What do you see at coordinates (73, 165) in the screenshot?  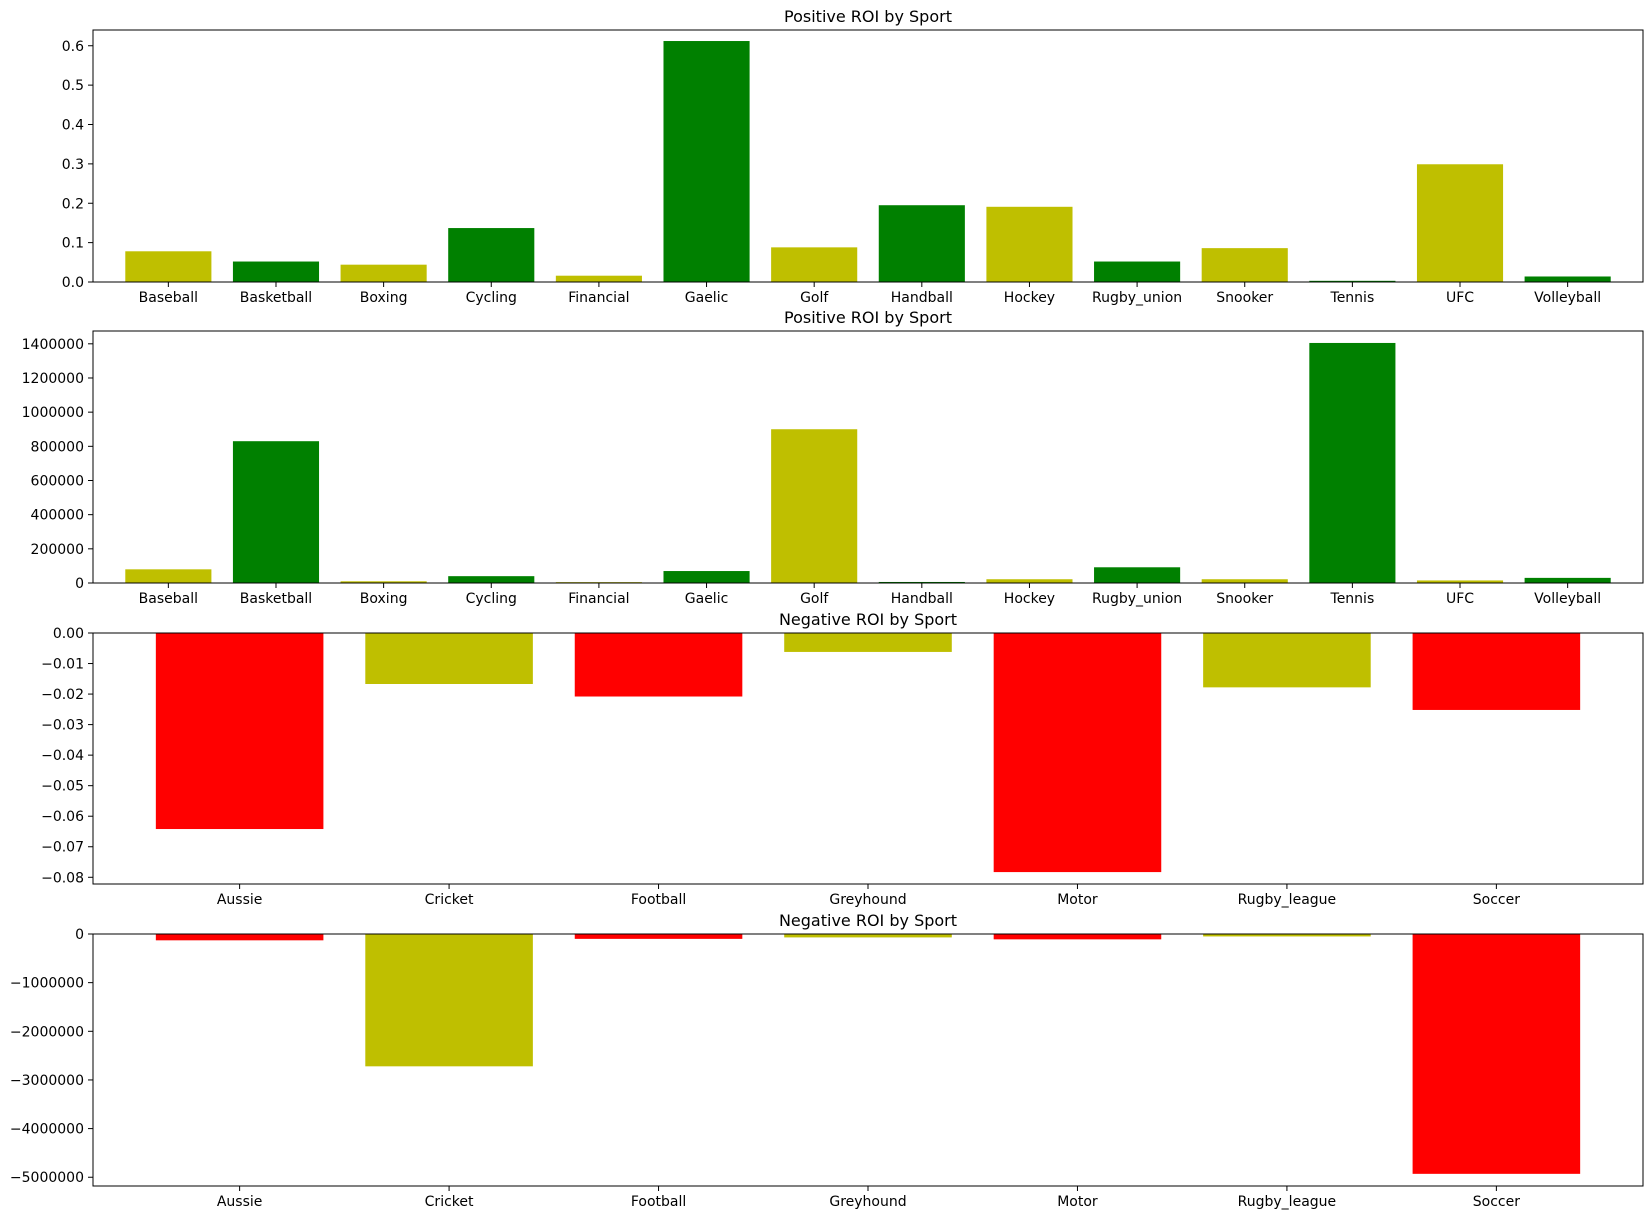 I see `y-tick-label: 0.3` at bounding box center [73, 165].